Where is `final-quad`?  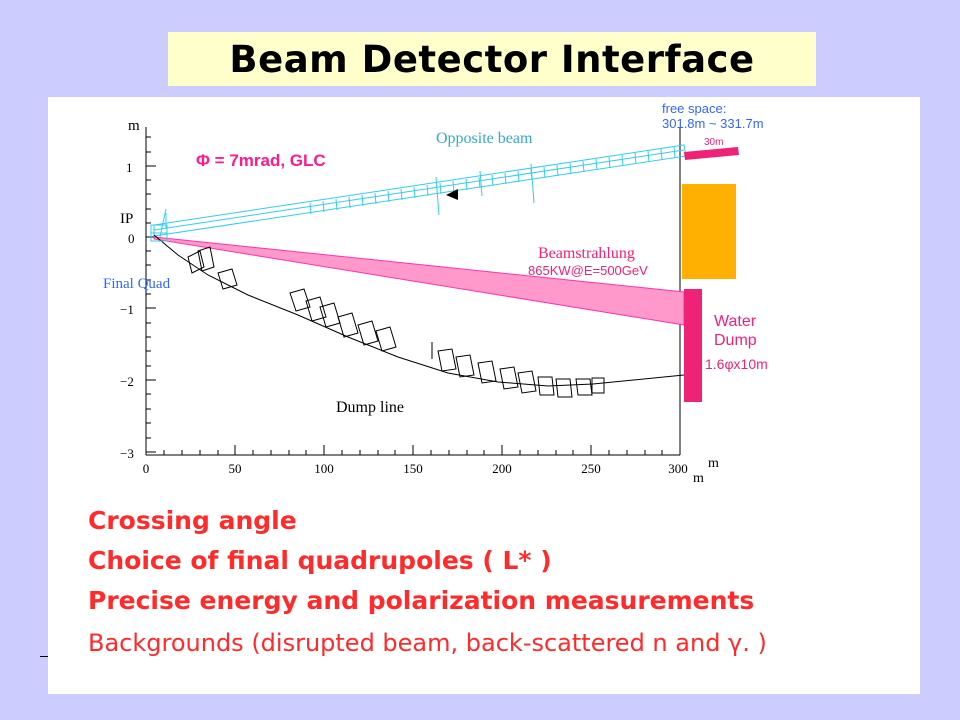 final-quad is located at coordinates (159, 233).